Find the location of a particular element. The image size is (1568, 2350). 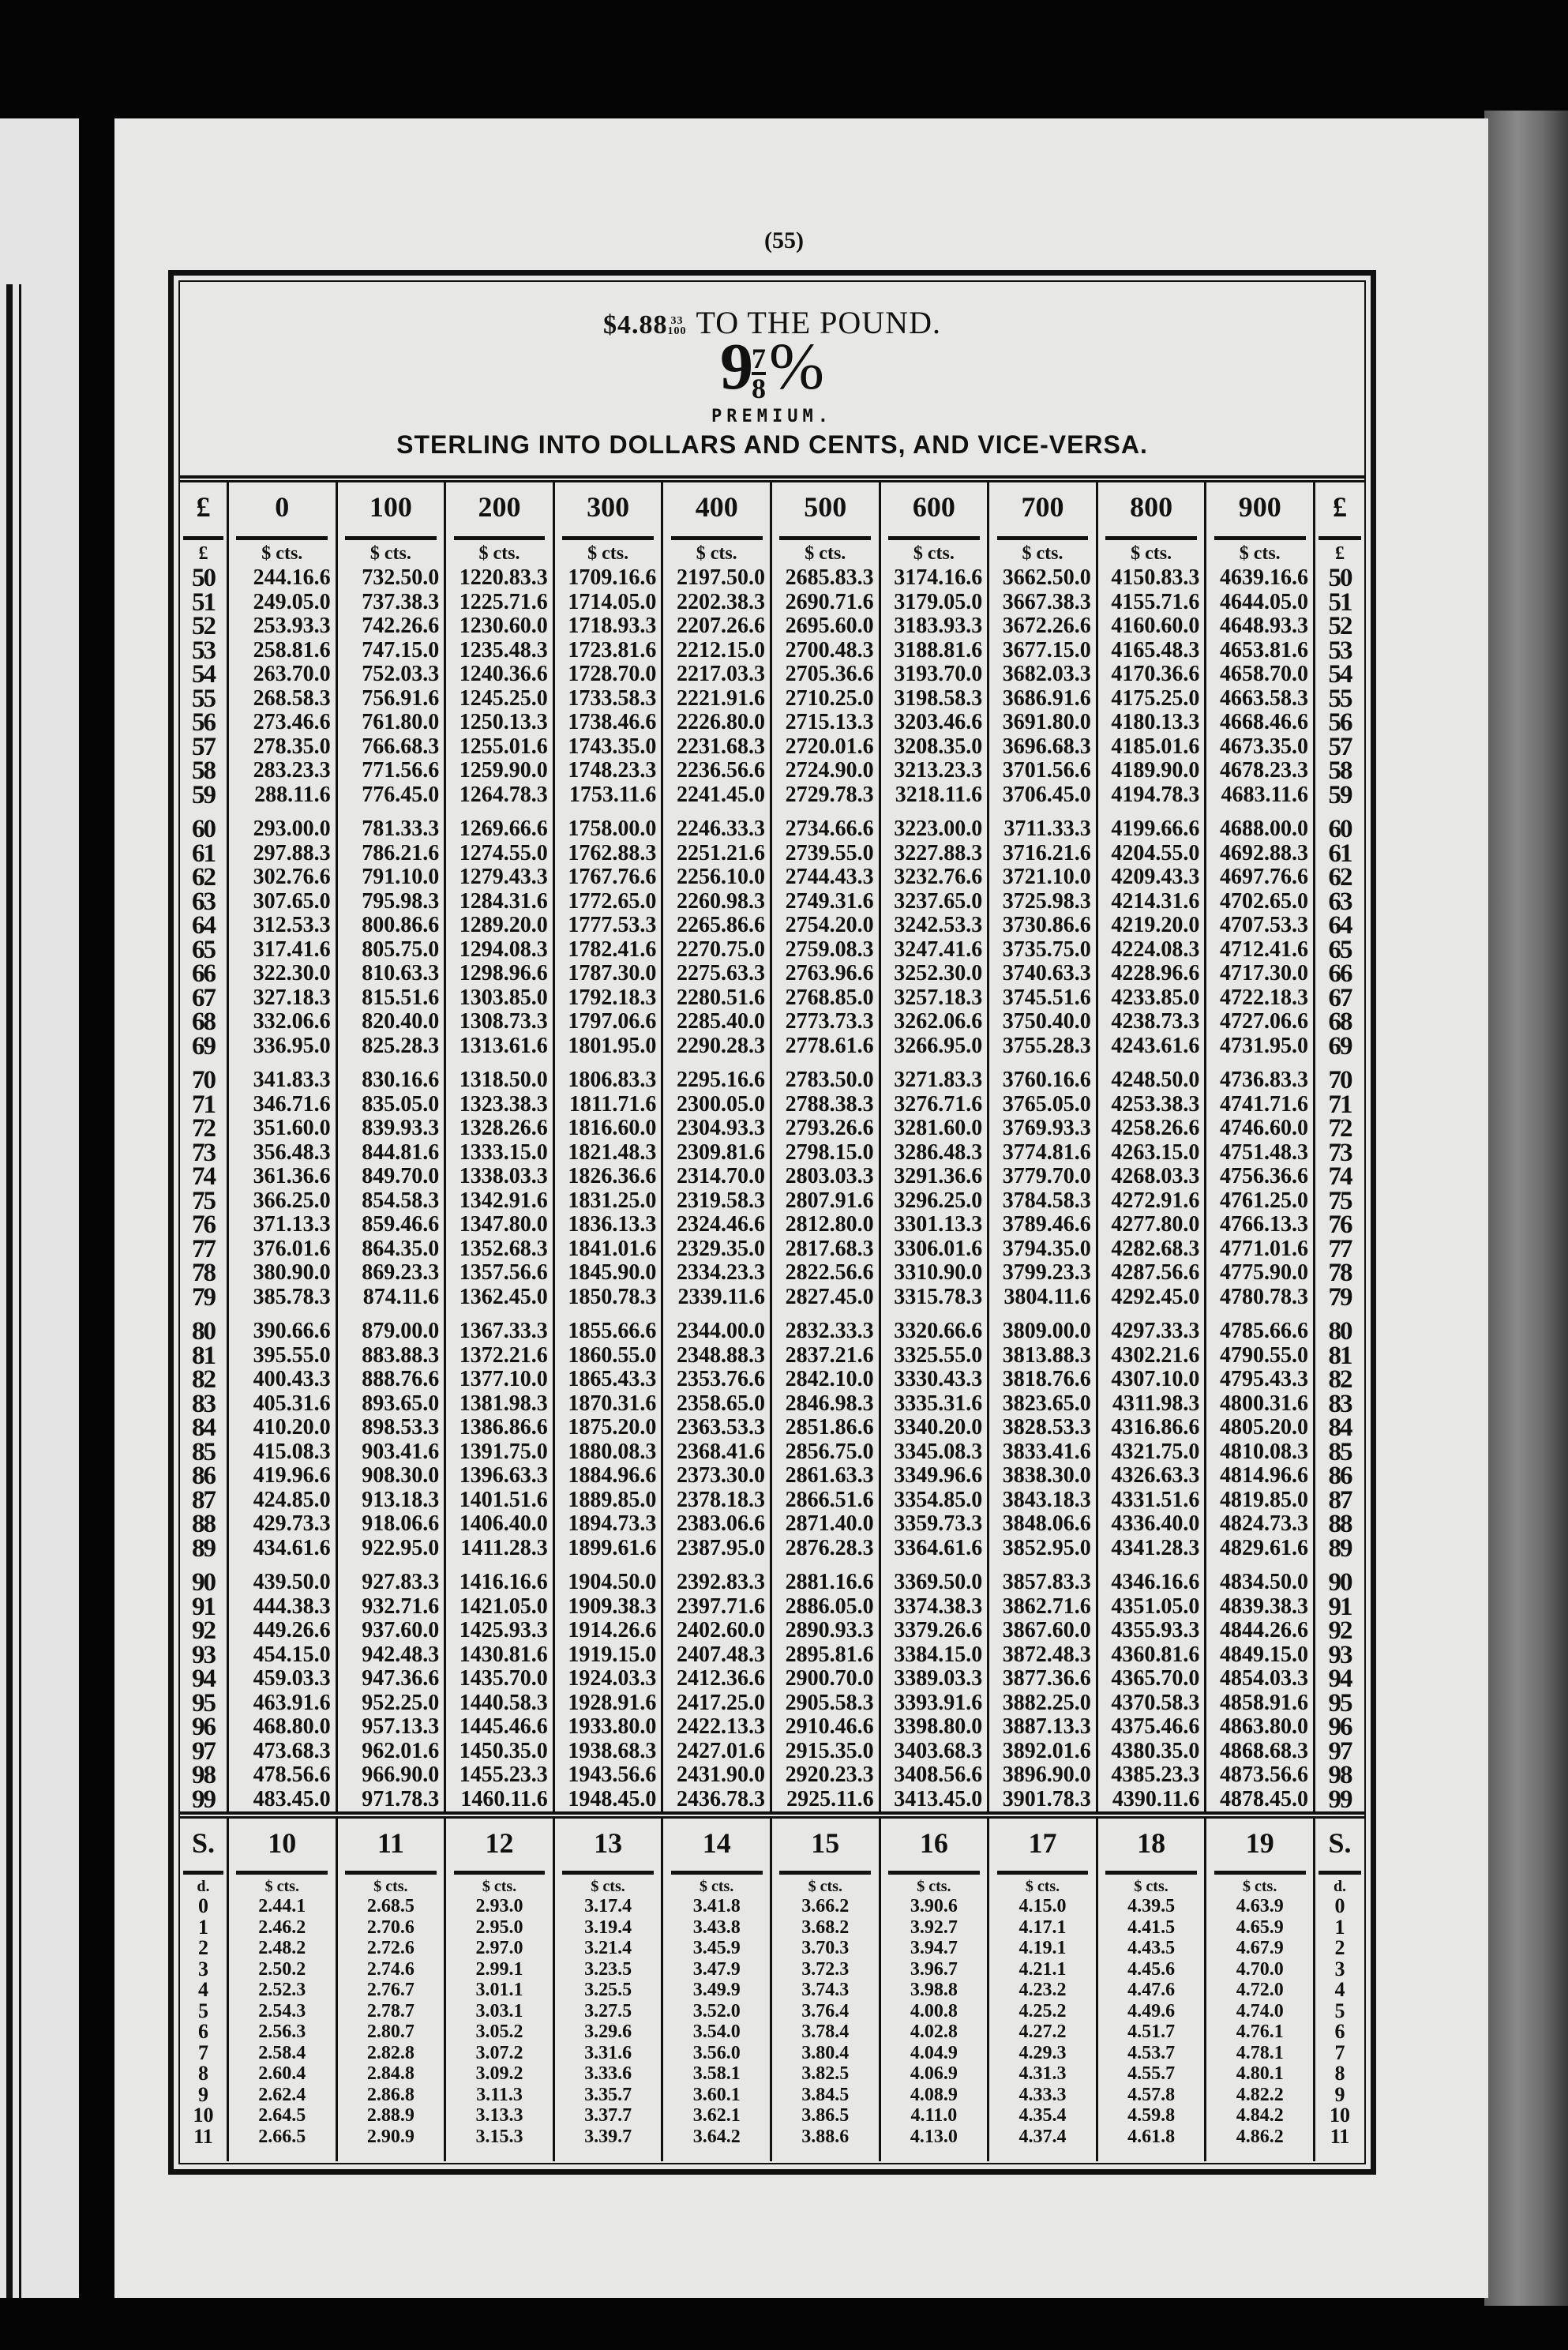

value-cell: 473.68.3 is located at coordinates (283, 1751).